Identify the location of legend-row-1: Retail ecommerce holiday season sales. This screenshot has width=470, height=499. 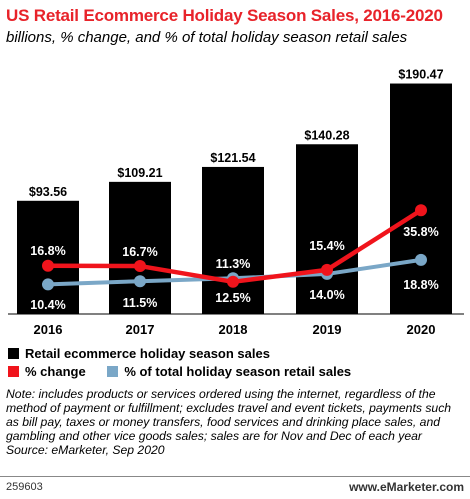
(139, 353).